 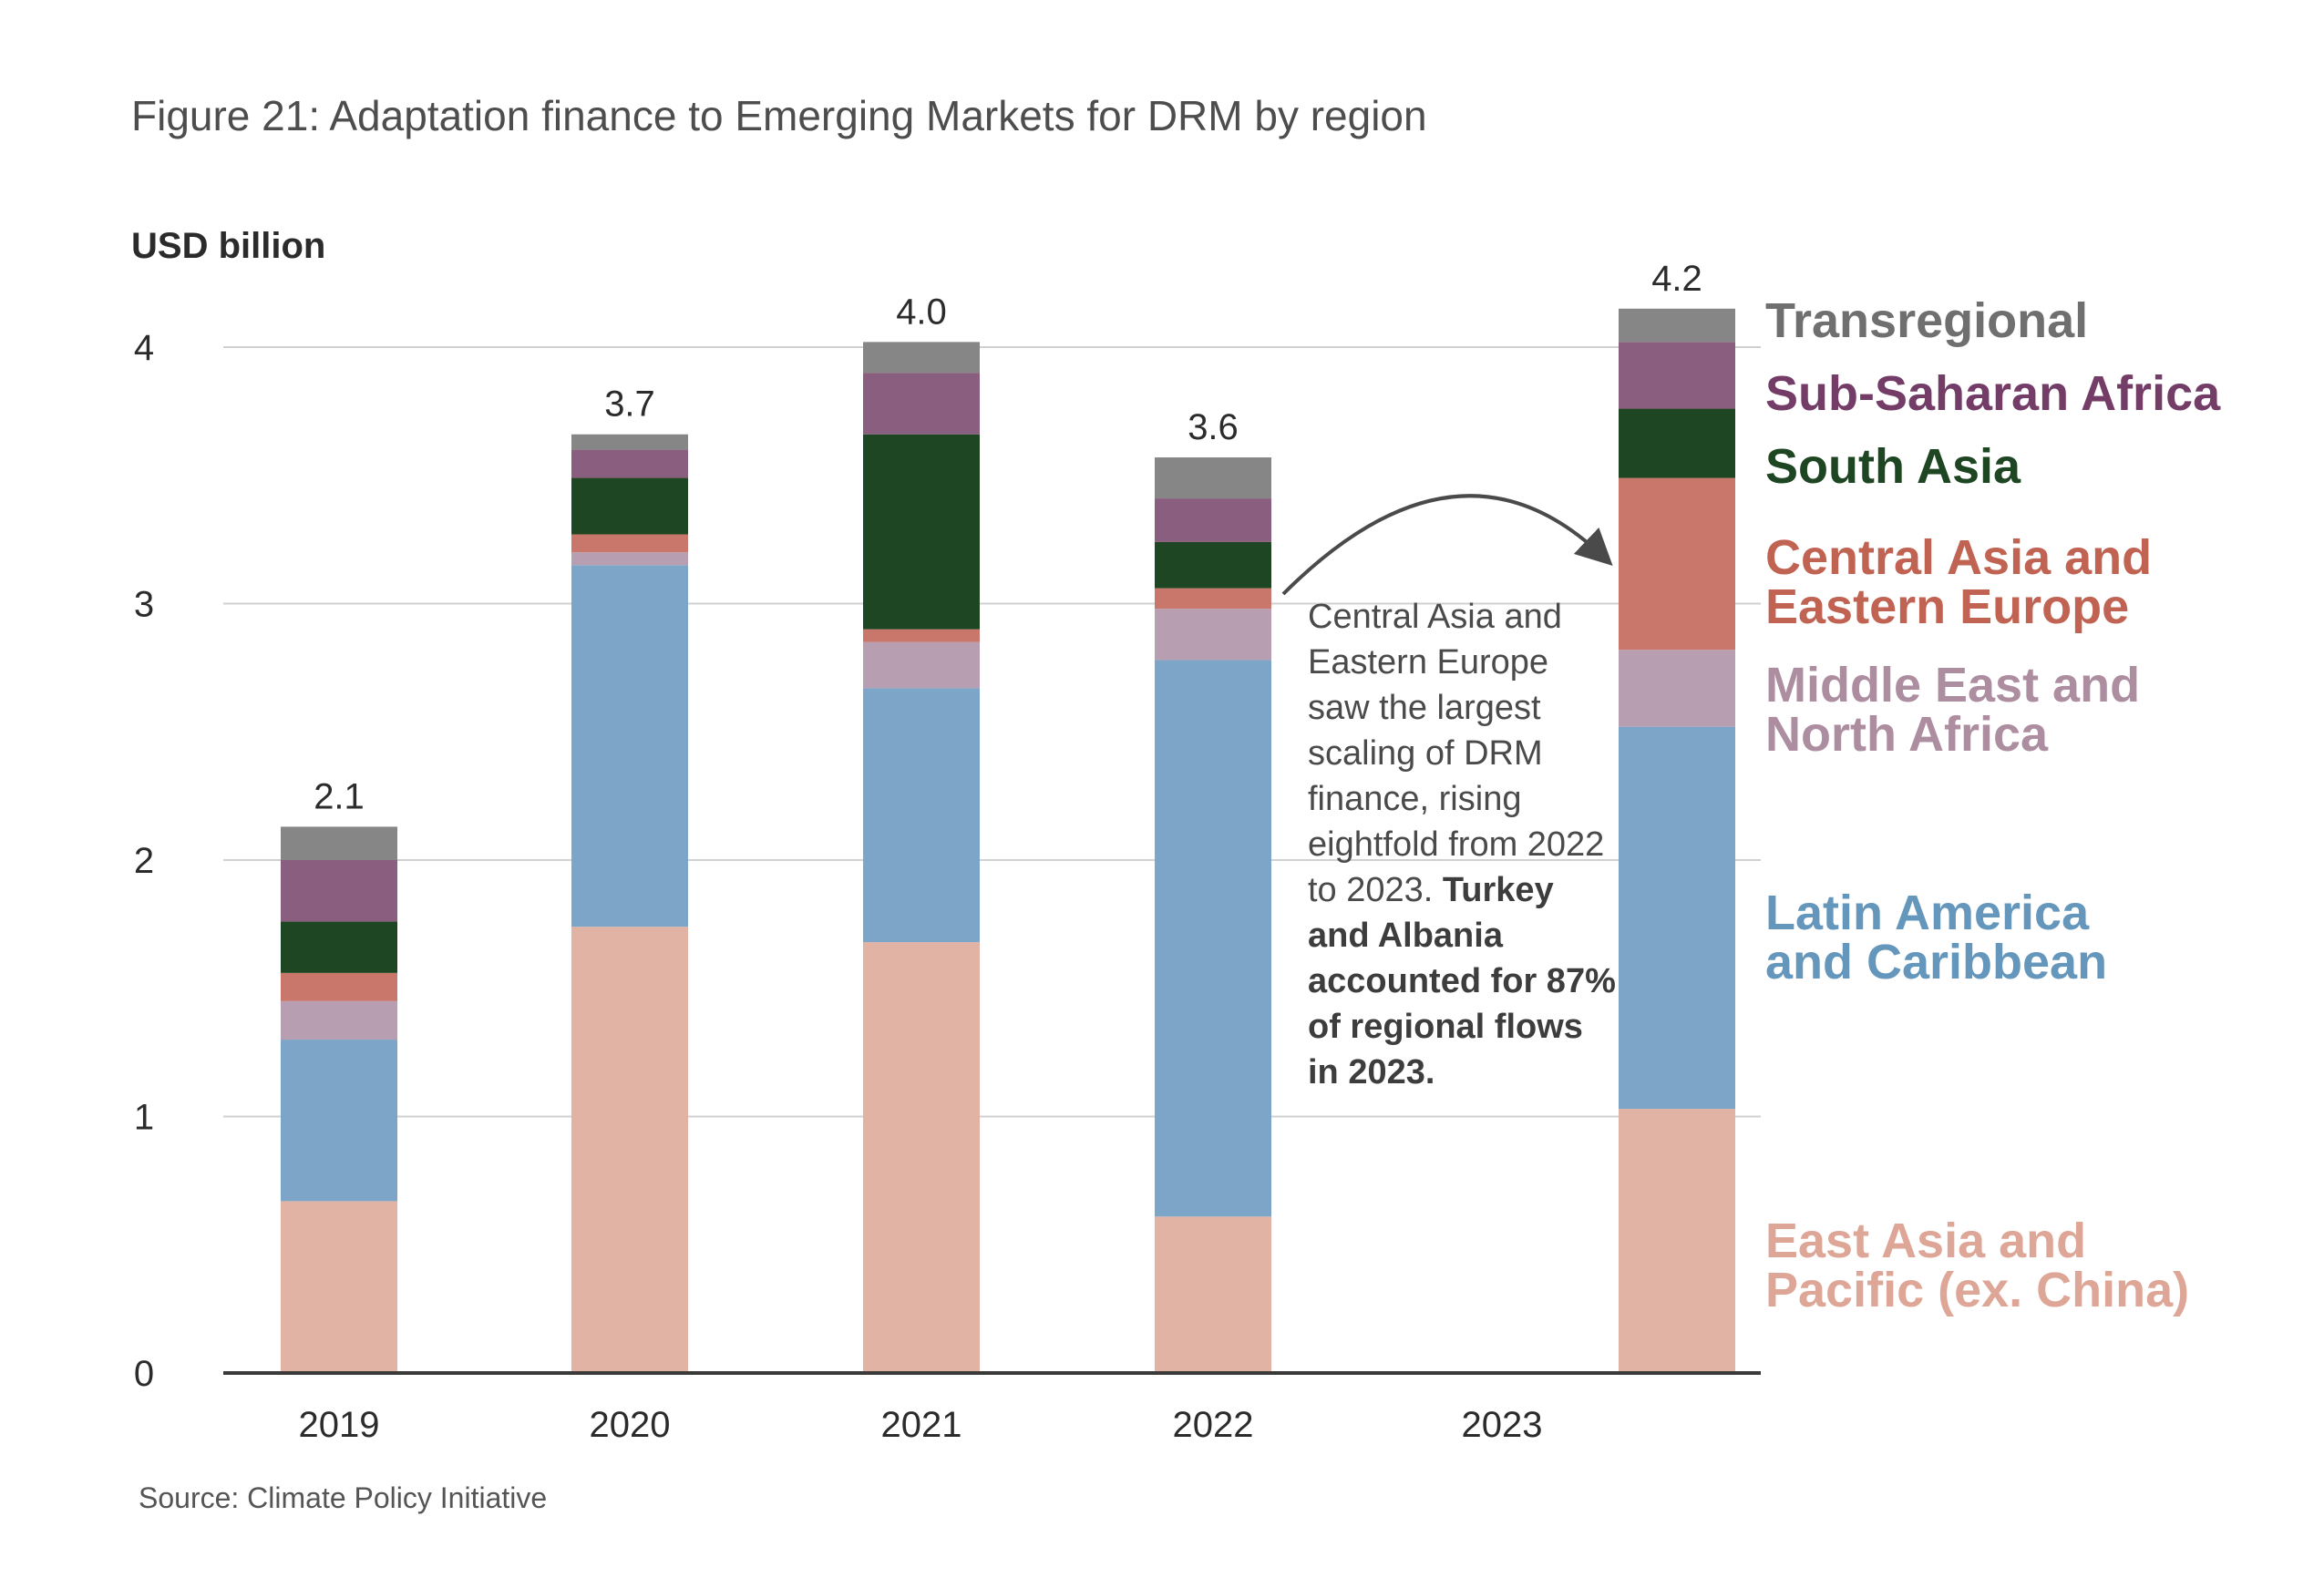 What do you see at coordinates (921, 312) in the screenshot?
I see `bar-total-label: 4.0` at bounding box center [921, 312].